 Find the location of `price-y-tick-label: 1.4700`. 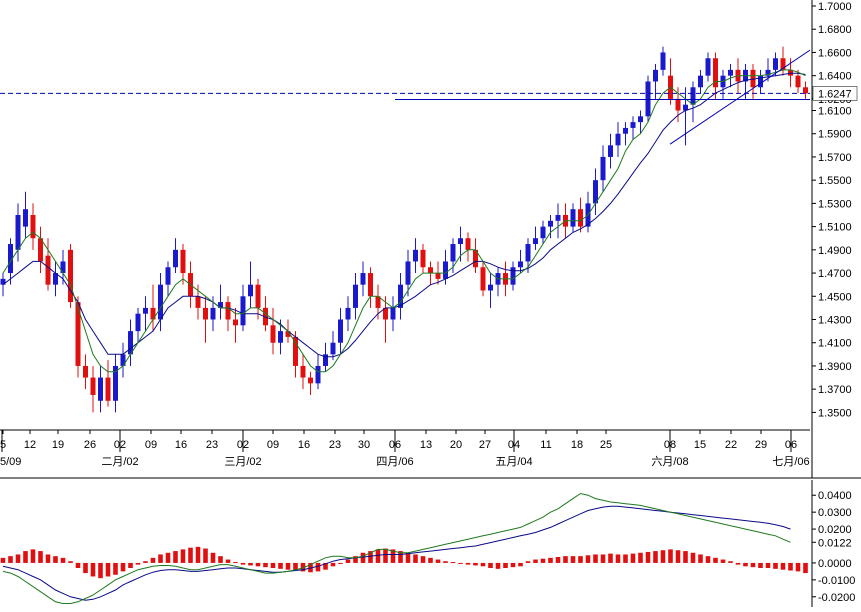

price-y-tick-label: 1.4700 is located at coordinates (835, 274).